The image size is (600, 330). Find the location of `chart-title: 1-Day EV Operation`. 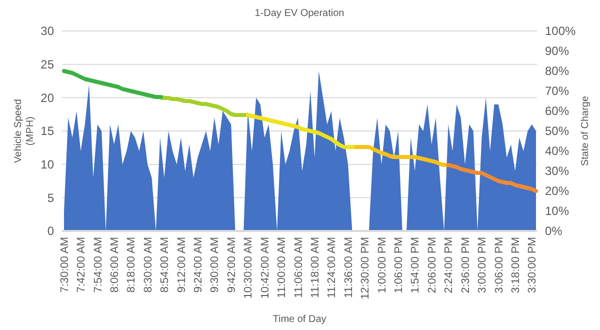

chart-title: 1-Day EV Operation is located at coordinates (299, 13).